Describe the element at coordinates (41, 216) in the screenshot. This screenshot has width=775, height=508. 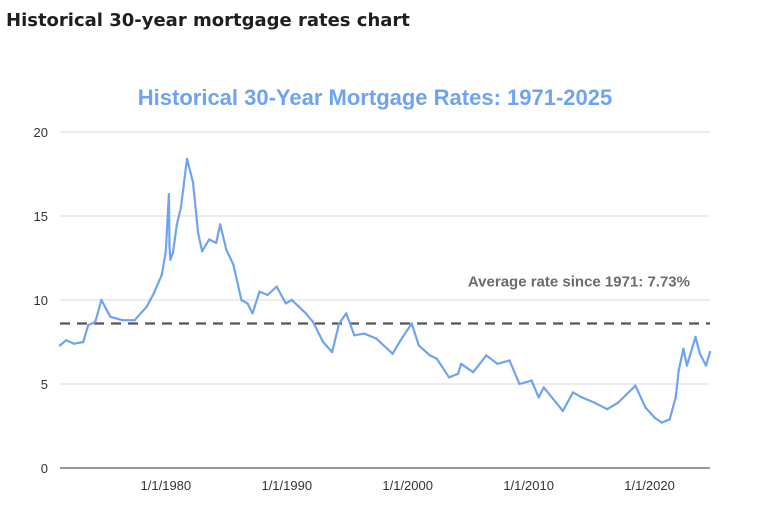
I see `y-tick-label: 15` at that location.